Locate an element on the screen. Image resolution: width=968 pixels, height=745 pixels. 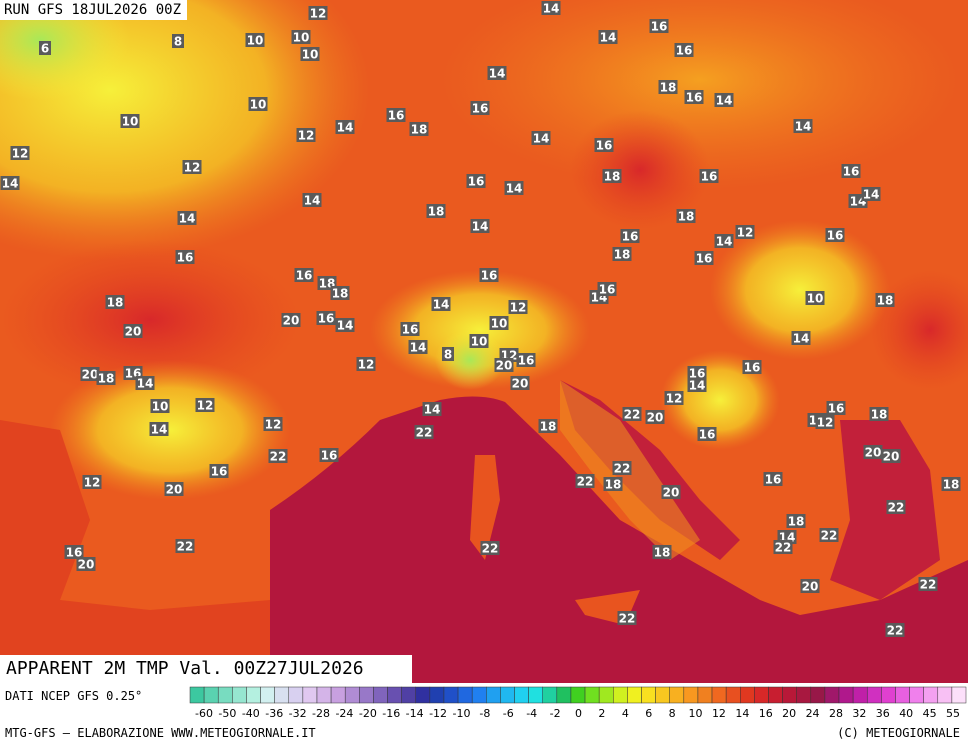
scale-tick-label: 20 is located at coordinates (789, 713).